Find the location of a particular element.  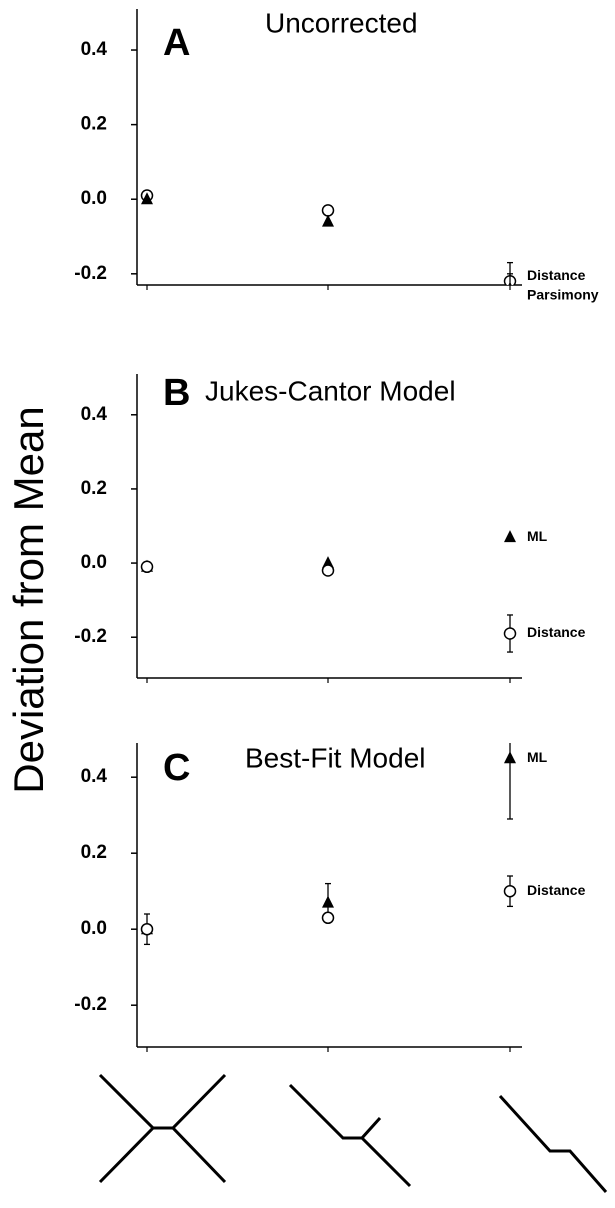

series-label: Parsimony is located at coordinates (563, 294).